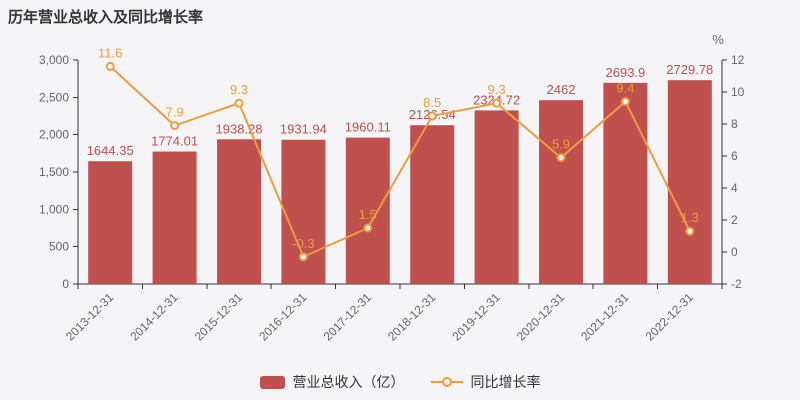  I want to click on x-axis-label: 2019-12-31, so click(476, 317).